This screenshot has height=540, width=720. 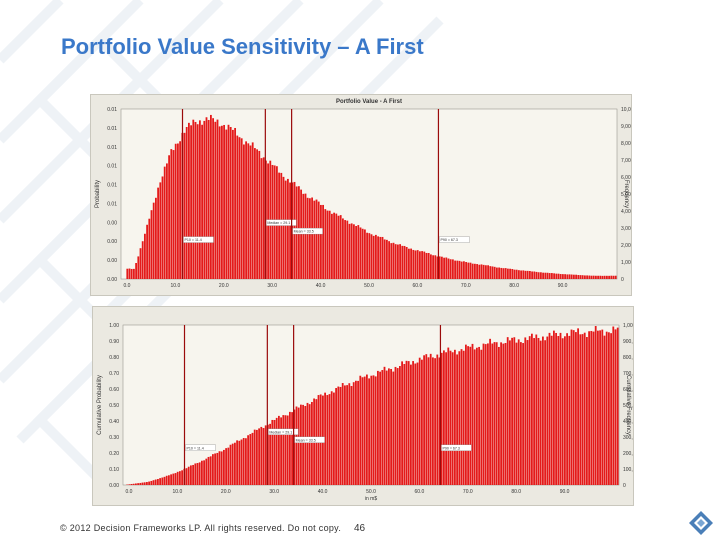 What do you see at coordinates (628, 358) in the screenshot?
I see `y-tick-label-right: 800,000` at bounding box center [628, 358].